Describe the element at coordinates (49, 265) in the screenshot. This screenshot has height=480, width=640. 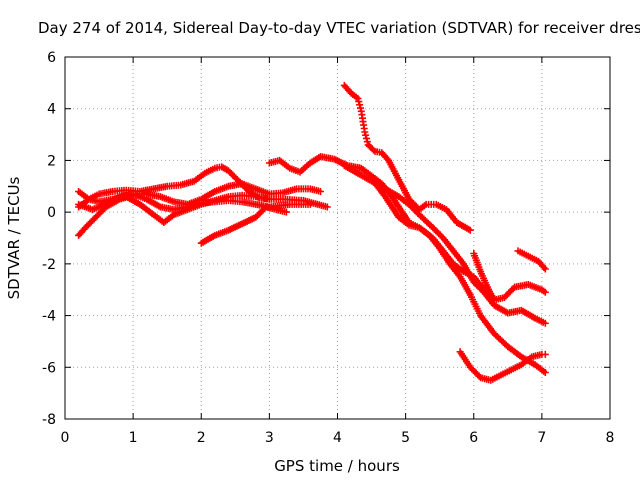
I see `y-tick-label: -2` at that location.